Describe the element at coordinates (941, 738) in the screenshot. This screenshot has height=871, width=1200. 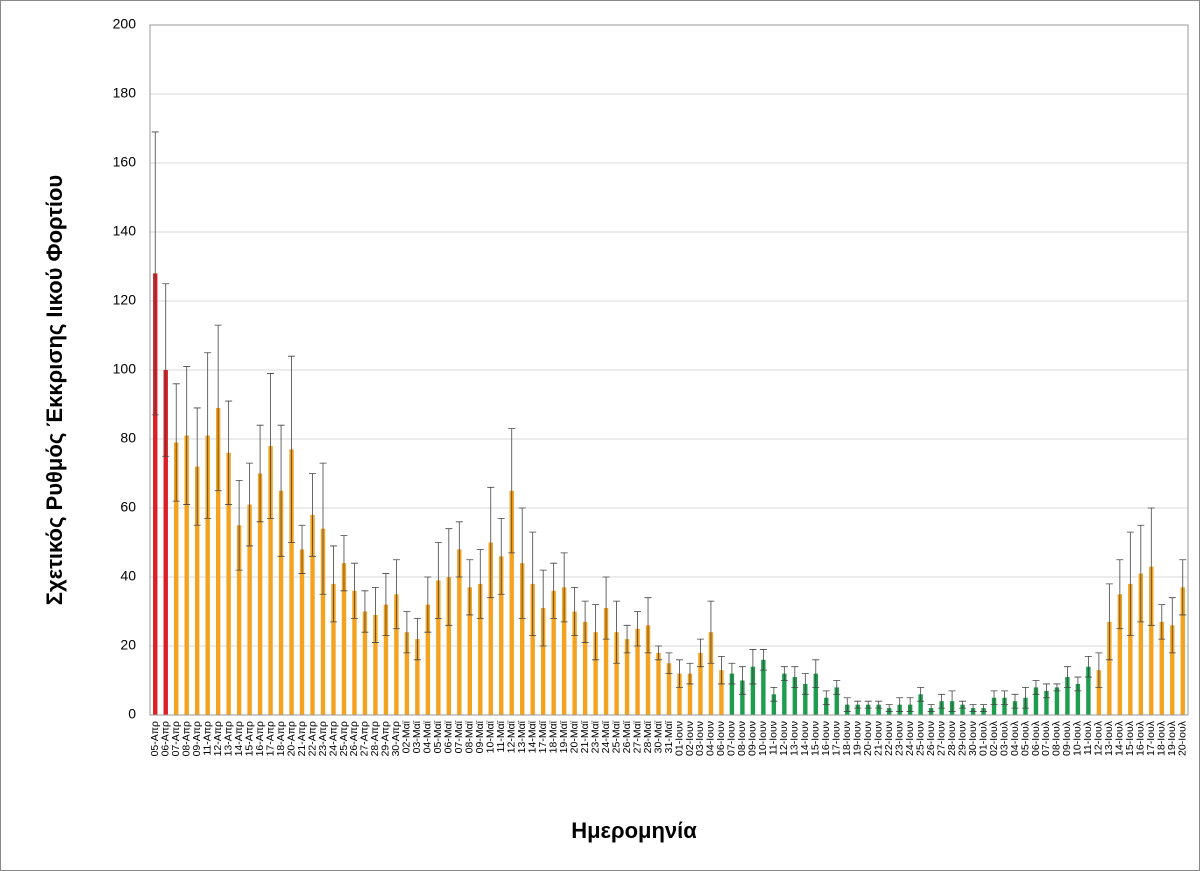
I see `x-tick-label: 27-Ιουν` at that location.